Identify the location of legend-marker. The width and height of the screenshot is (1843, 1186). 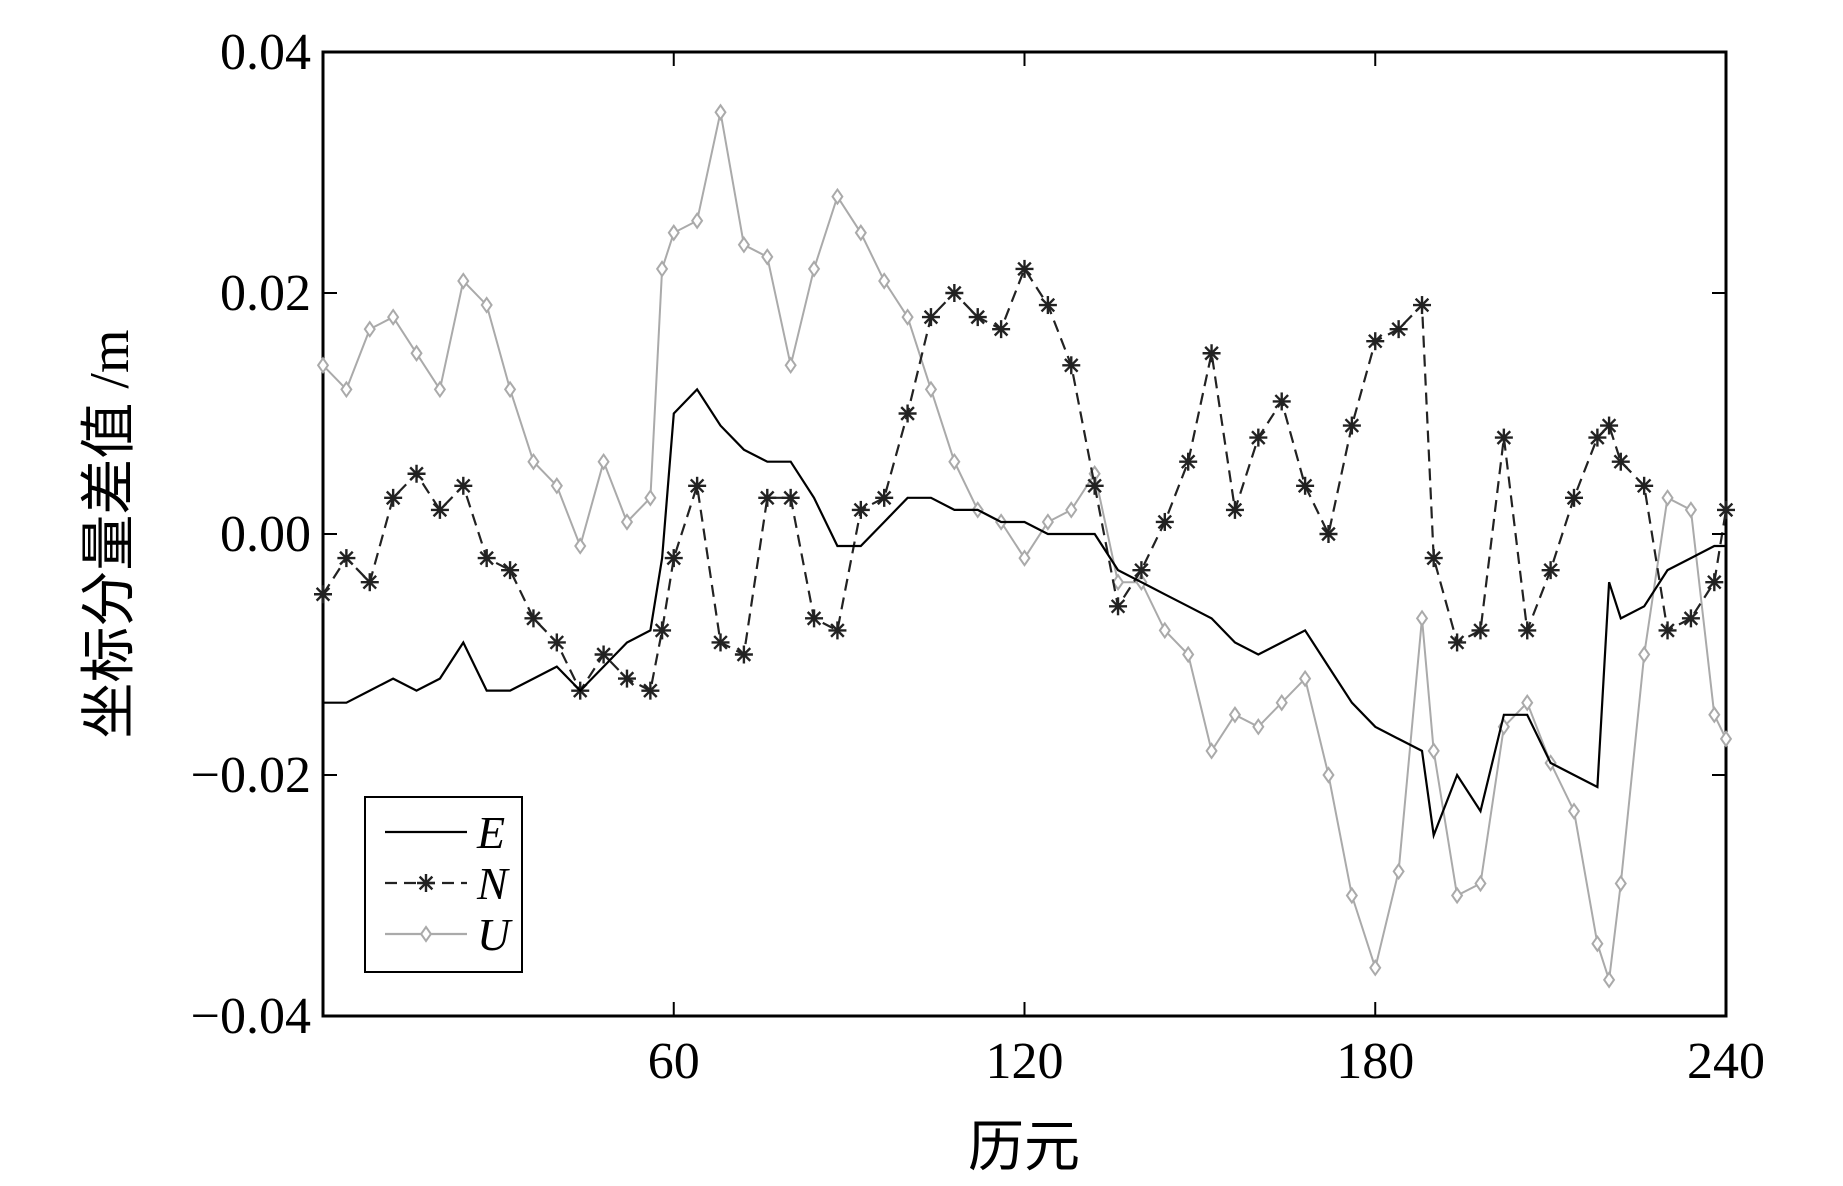
(426, 934).